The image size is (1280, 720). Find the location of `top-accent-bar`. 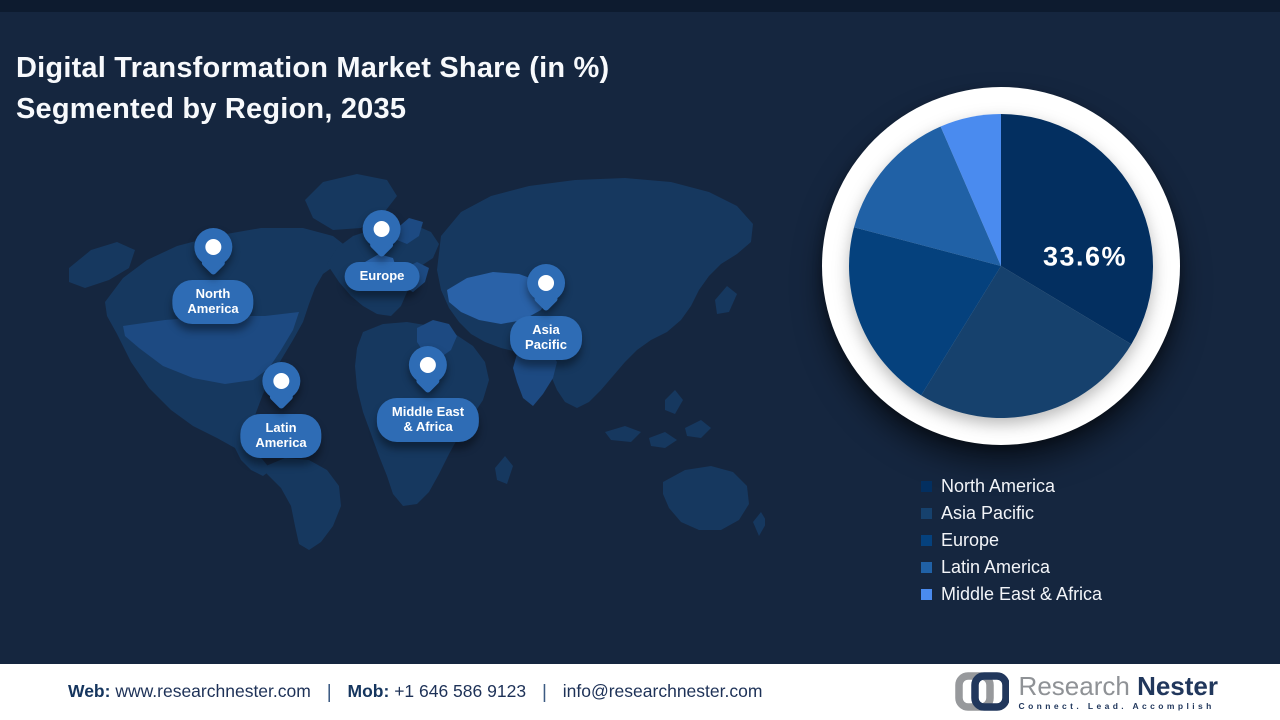

top-accent-bar is located at coordinates (640, 6).